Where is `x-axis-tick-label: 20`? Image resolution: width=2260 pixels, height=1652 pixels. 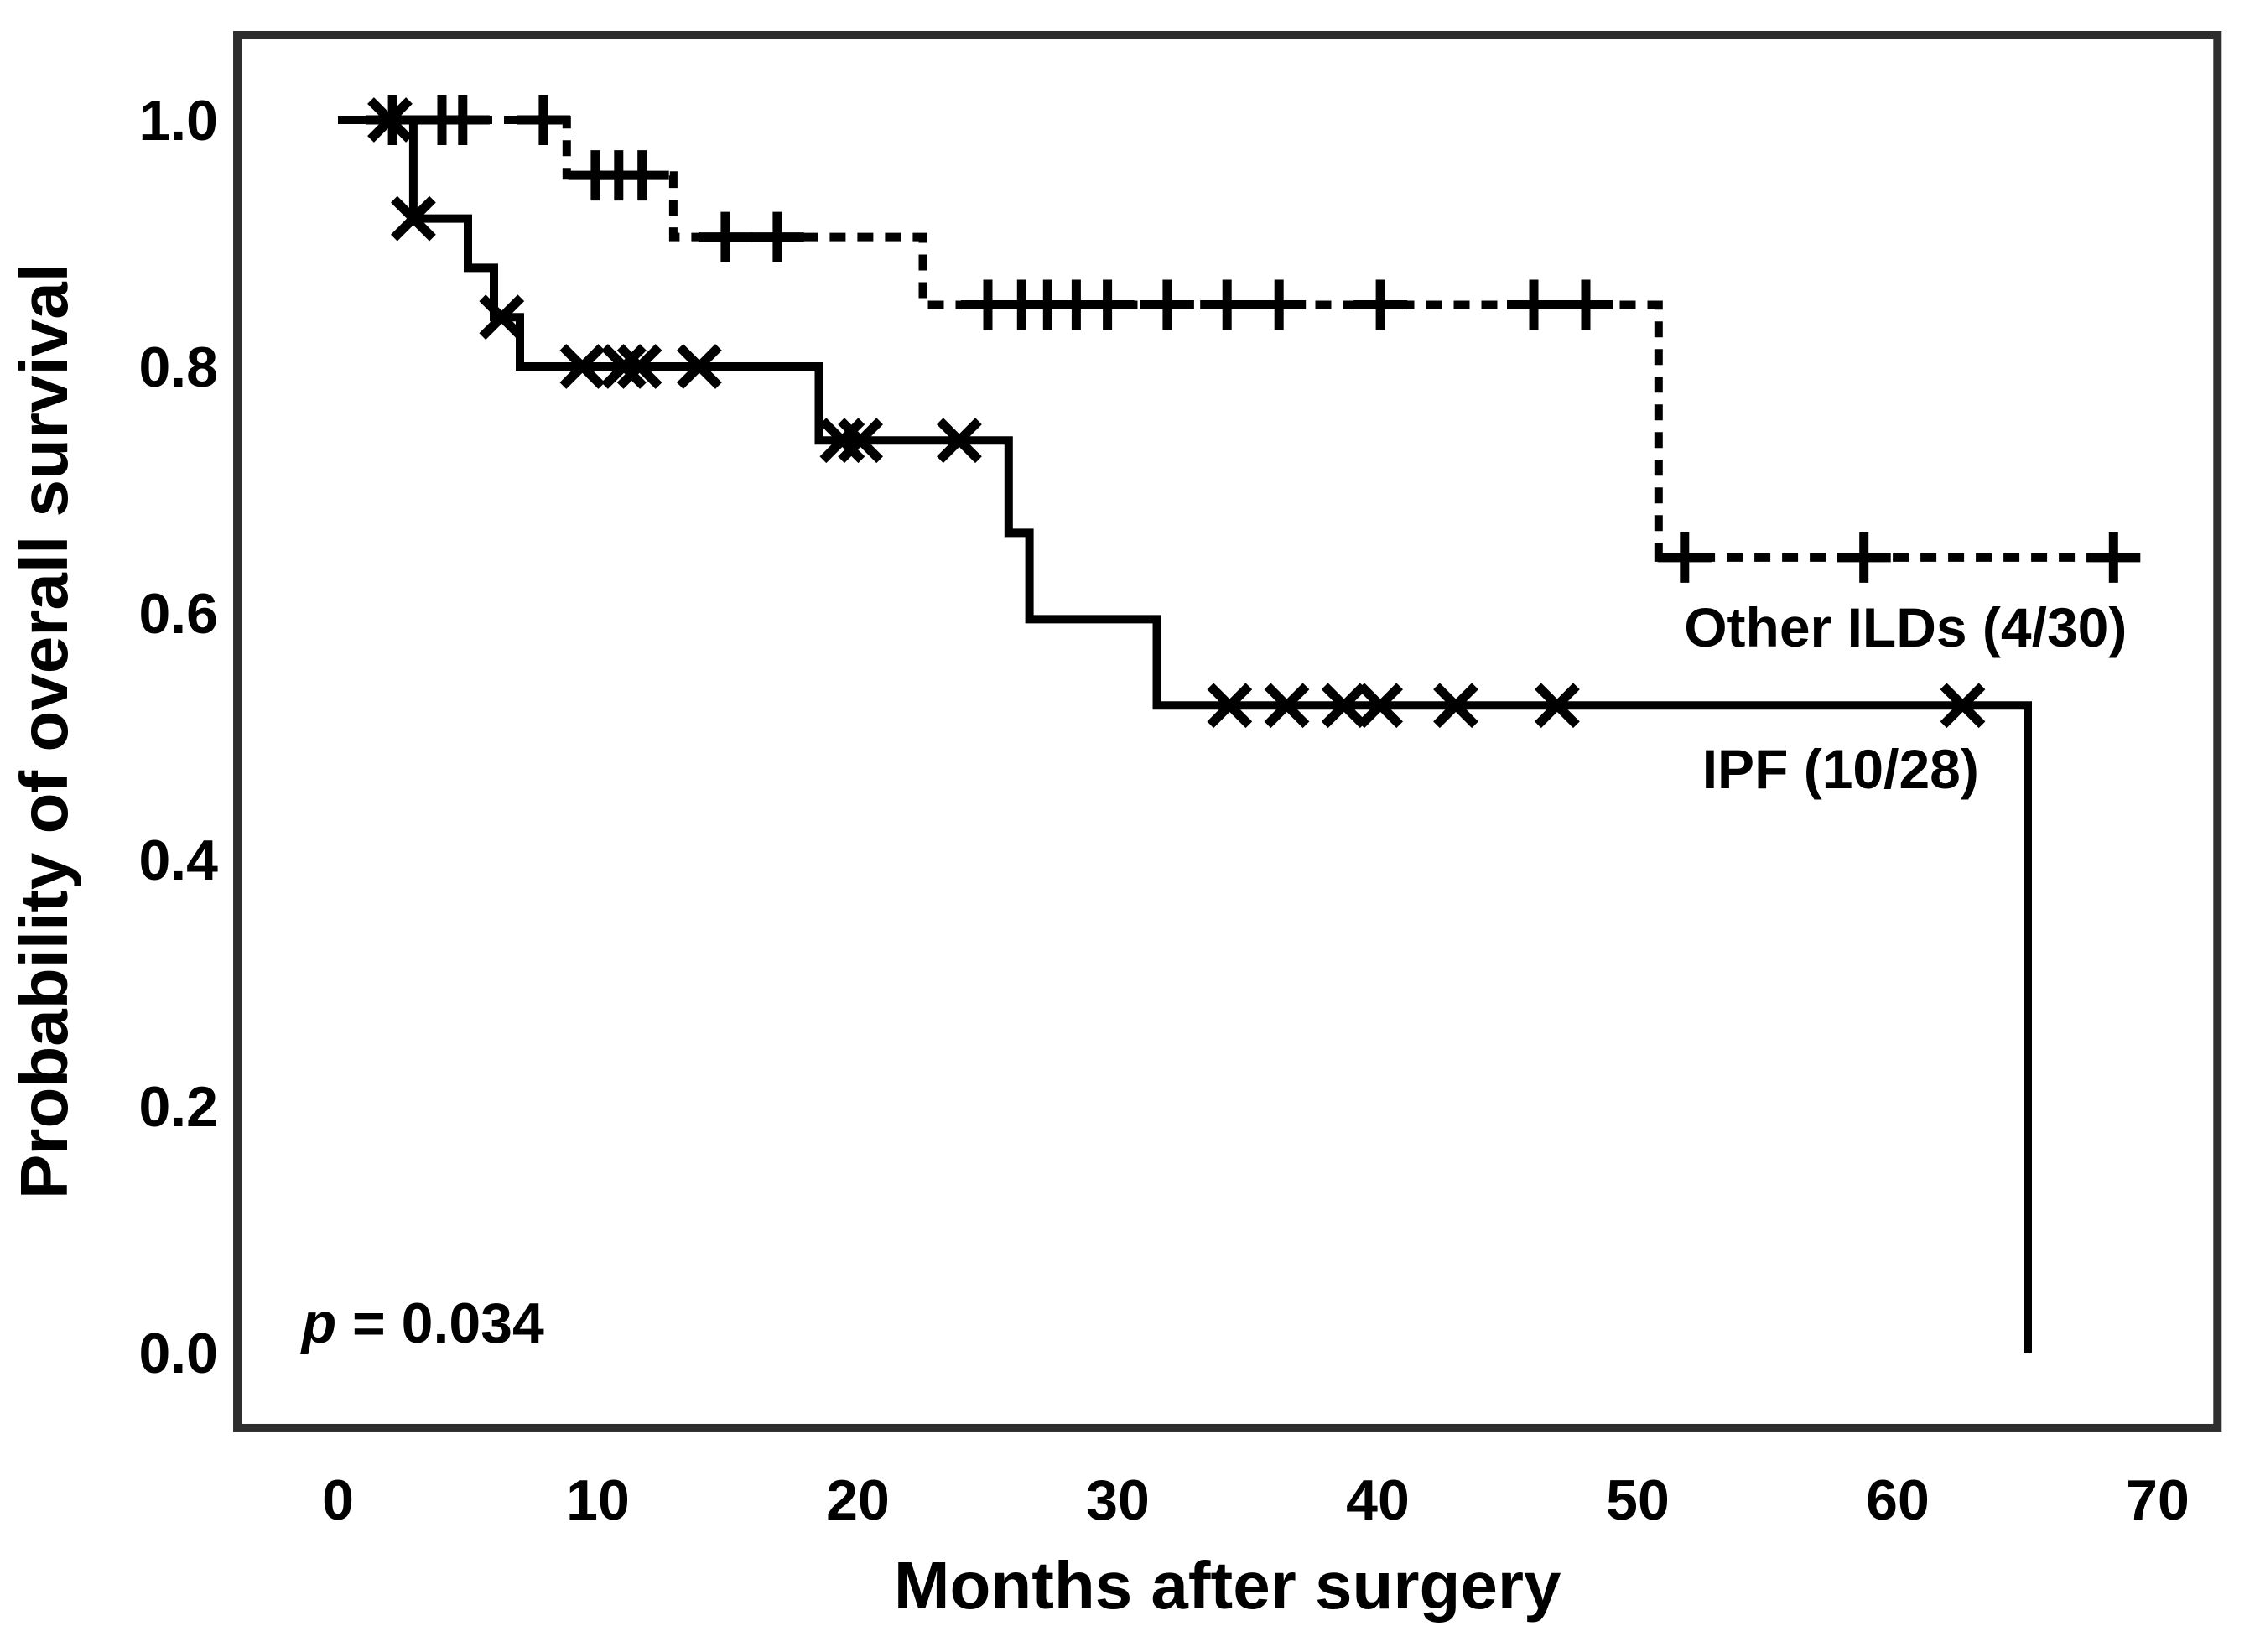
x-axis-tick-label: 20 is located at coordinates (858, 1500).